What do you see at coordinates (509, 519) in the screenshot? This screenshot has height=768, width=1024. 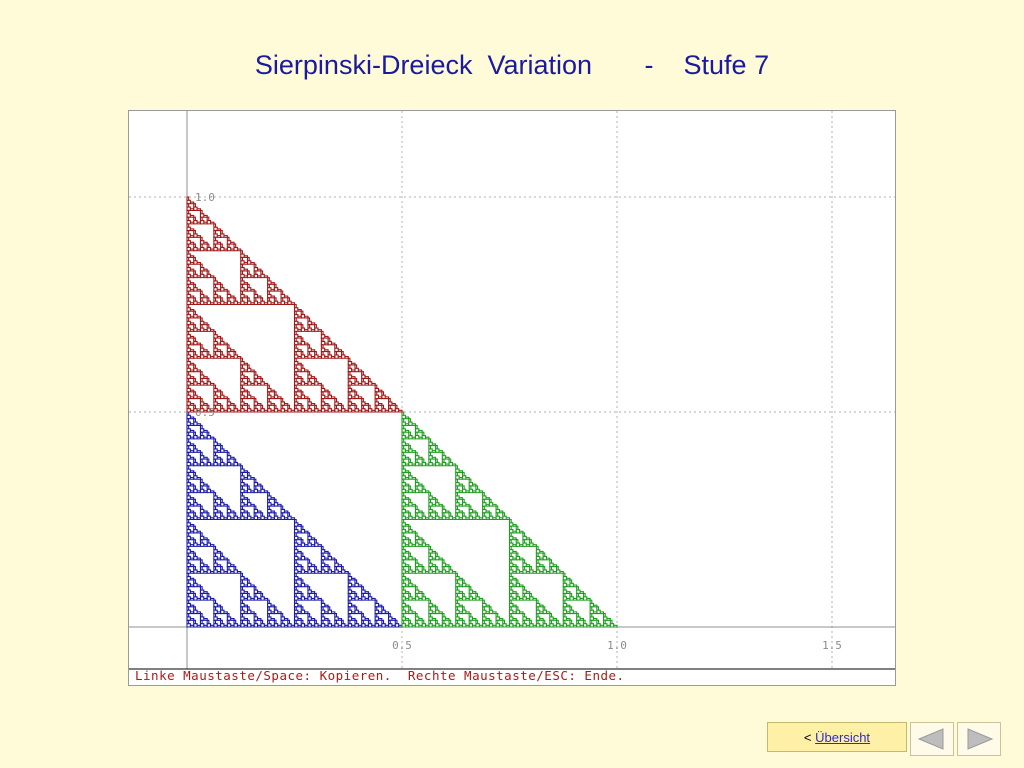 I see `fractal-right-copy` at bounding box center [509, 519].